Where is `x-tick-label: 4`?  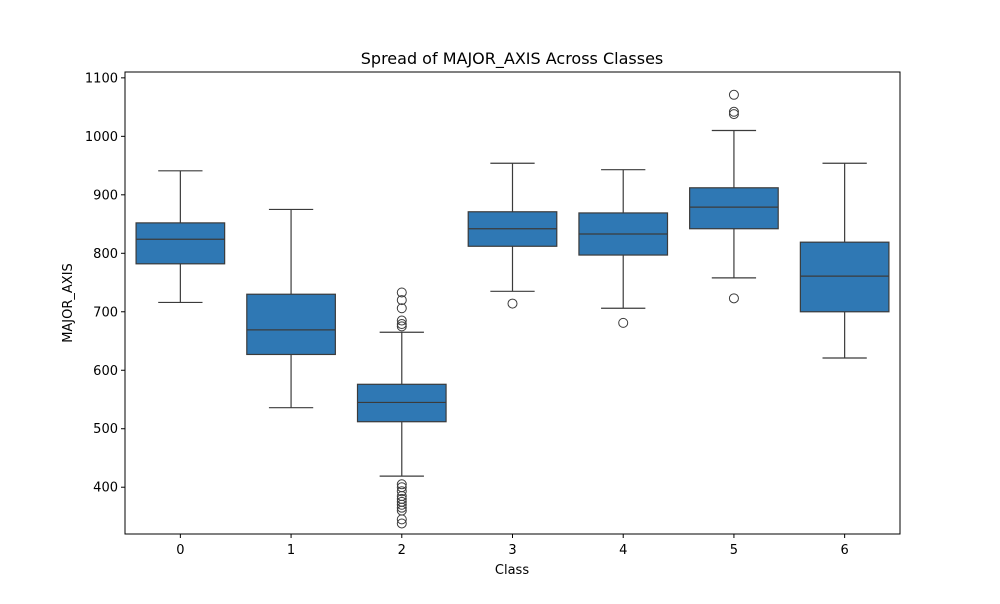
x-tick-label: 4 is located at coordinates (623, 550).